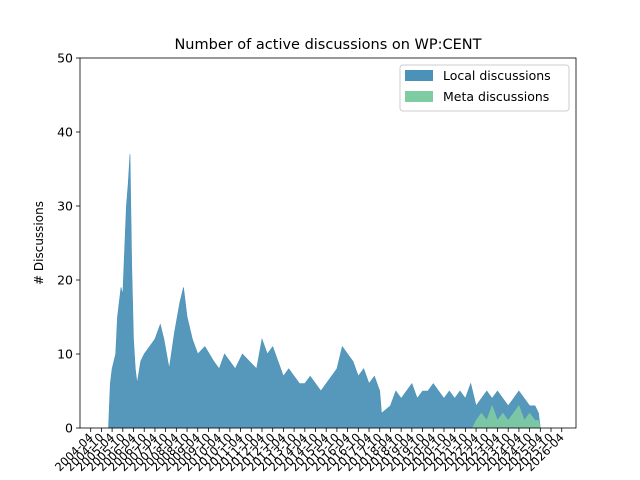 This screenshot has height=480, width=640. What do you see at coordinates (65, 280) in the screenshot?
I see `y-tick-label: 20` at bounding box center [65, 280].